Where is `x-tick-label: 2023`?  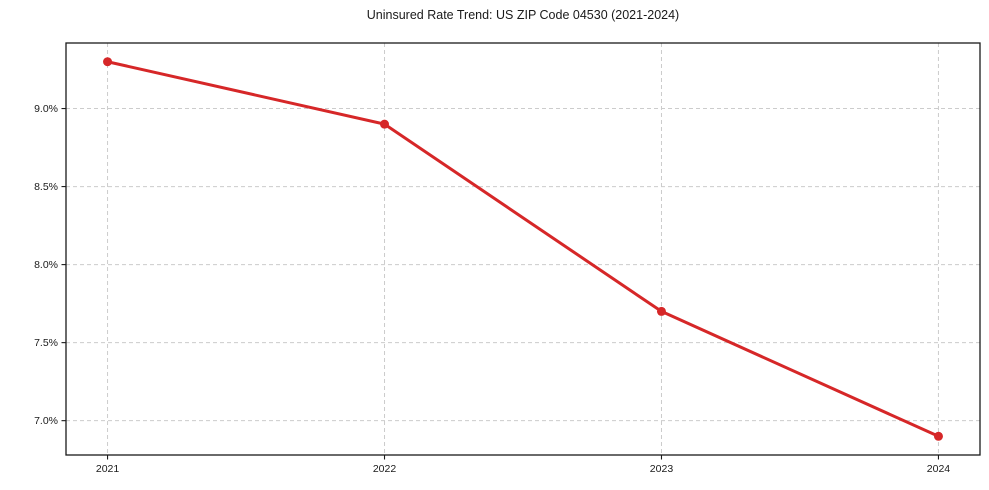
x-tick-label: 2023 is located at coordinates (662, 469).